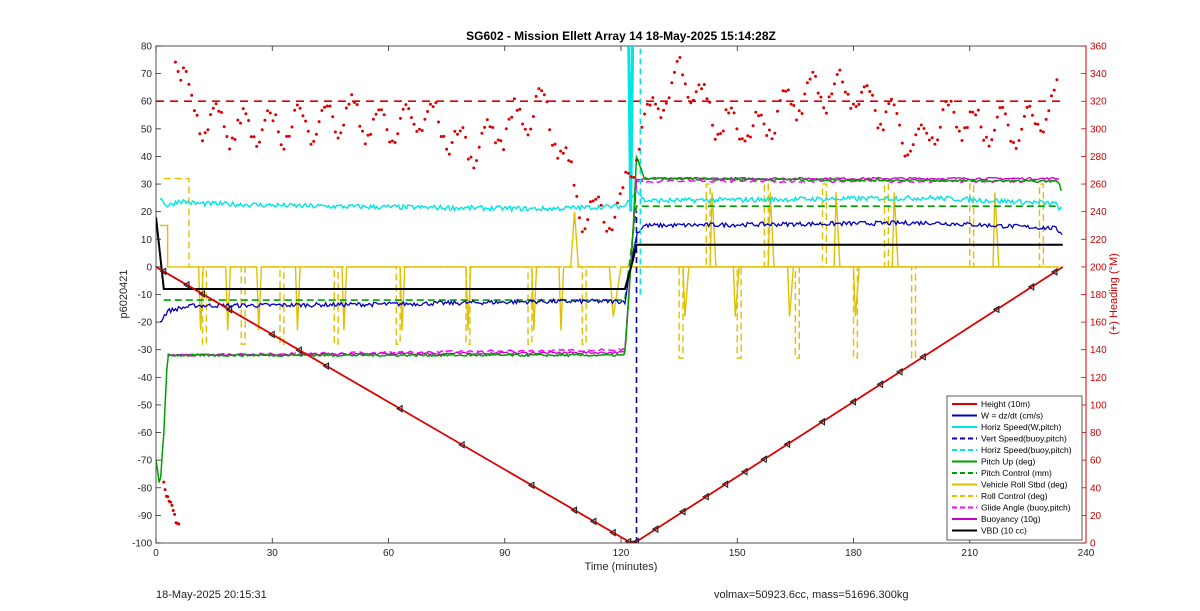 This screenshot has height=611, width=1200. I want to click on y-tick-label-left: -40, so click(145, 378).